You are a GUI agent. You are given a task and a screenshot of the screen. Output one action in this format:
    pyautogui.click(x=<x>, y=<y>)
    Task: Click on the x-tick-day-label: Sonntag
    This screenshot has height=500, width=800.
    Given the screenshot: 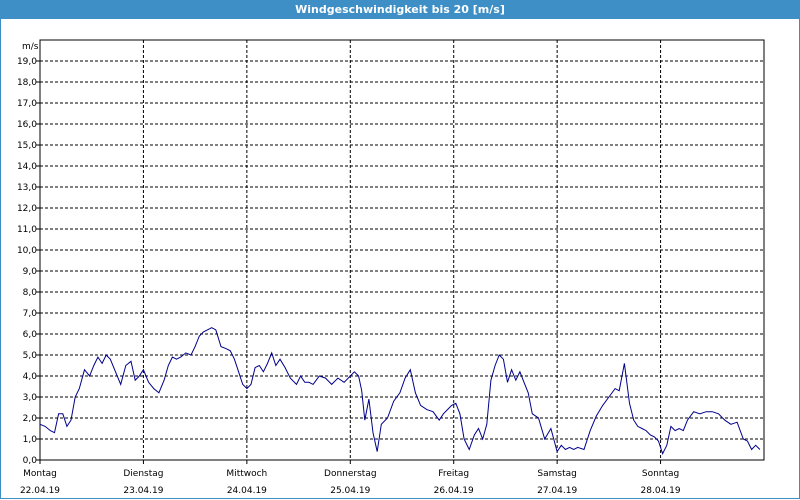 What is the action you would take?
    pyautogui.click(x=660, y=474)
    